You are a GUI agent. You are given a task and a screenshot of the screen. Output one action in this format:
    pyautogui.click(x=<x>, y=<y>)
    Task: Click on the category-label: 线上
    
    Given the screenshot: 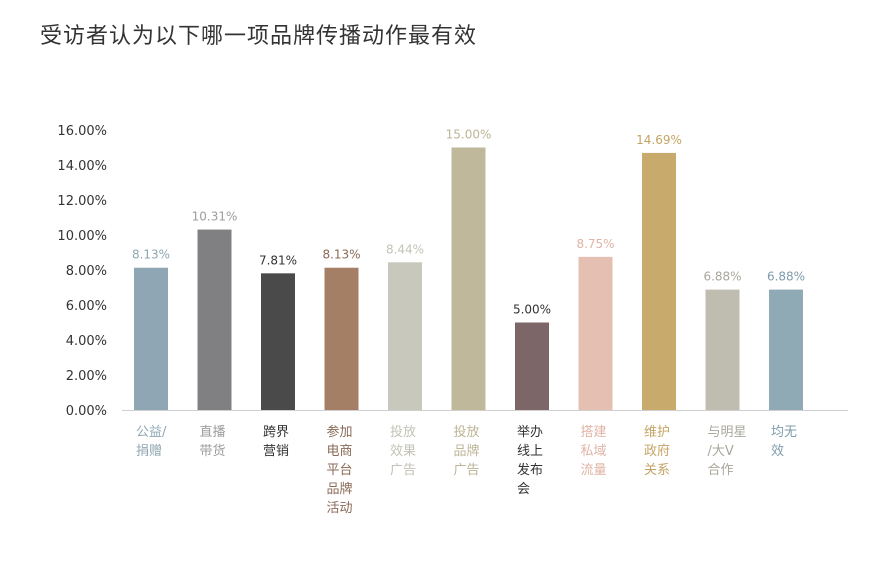 What is the action you would take?
    pyautogui.click(x=530, y=451)
    